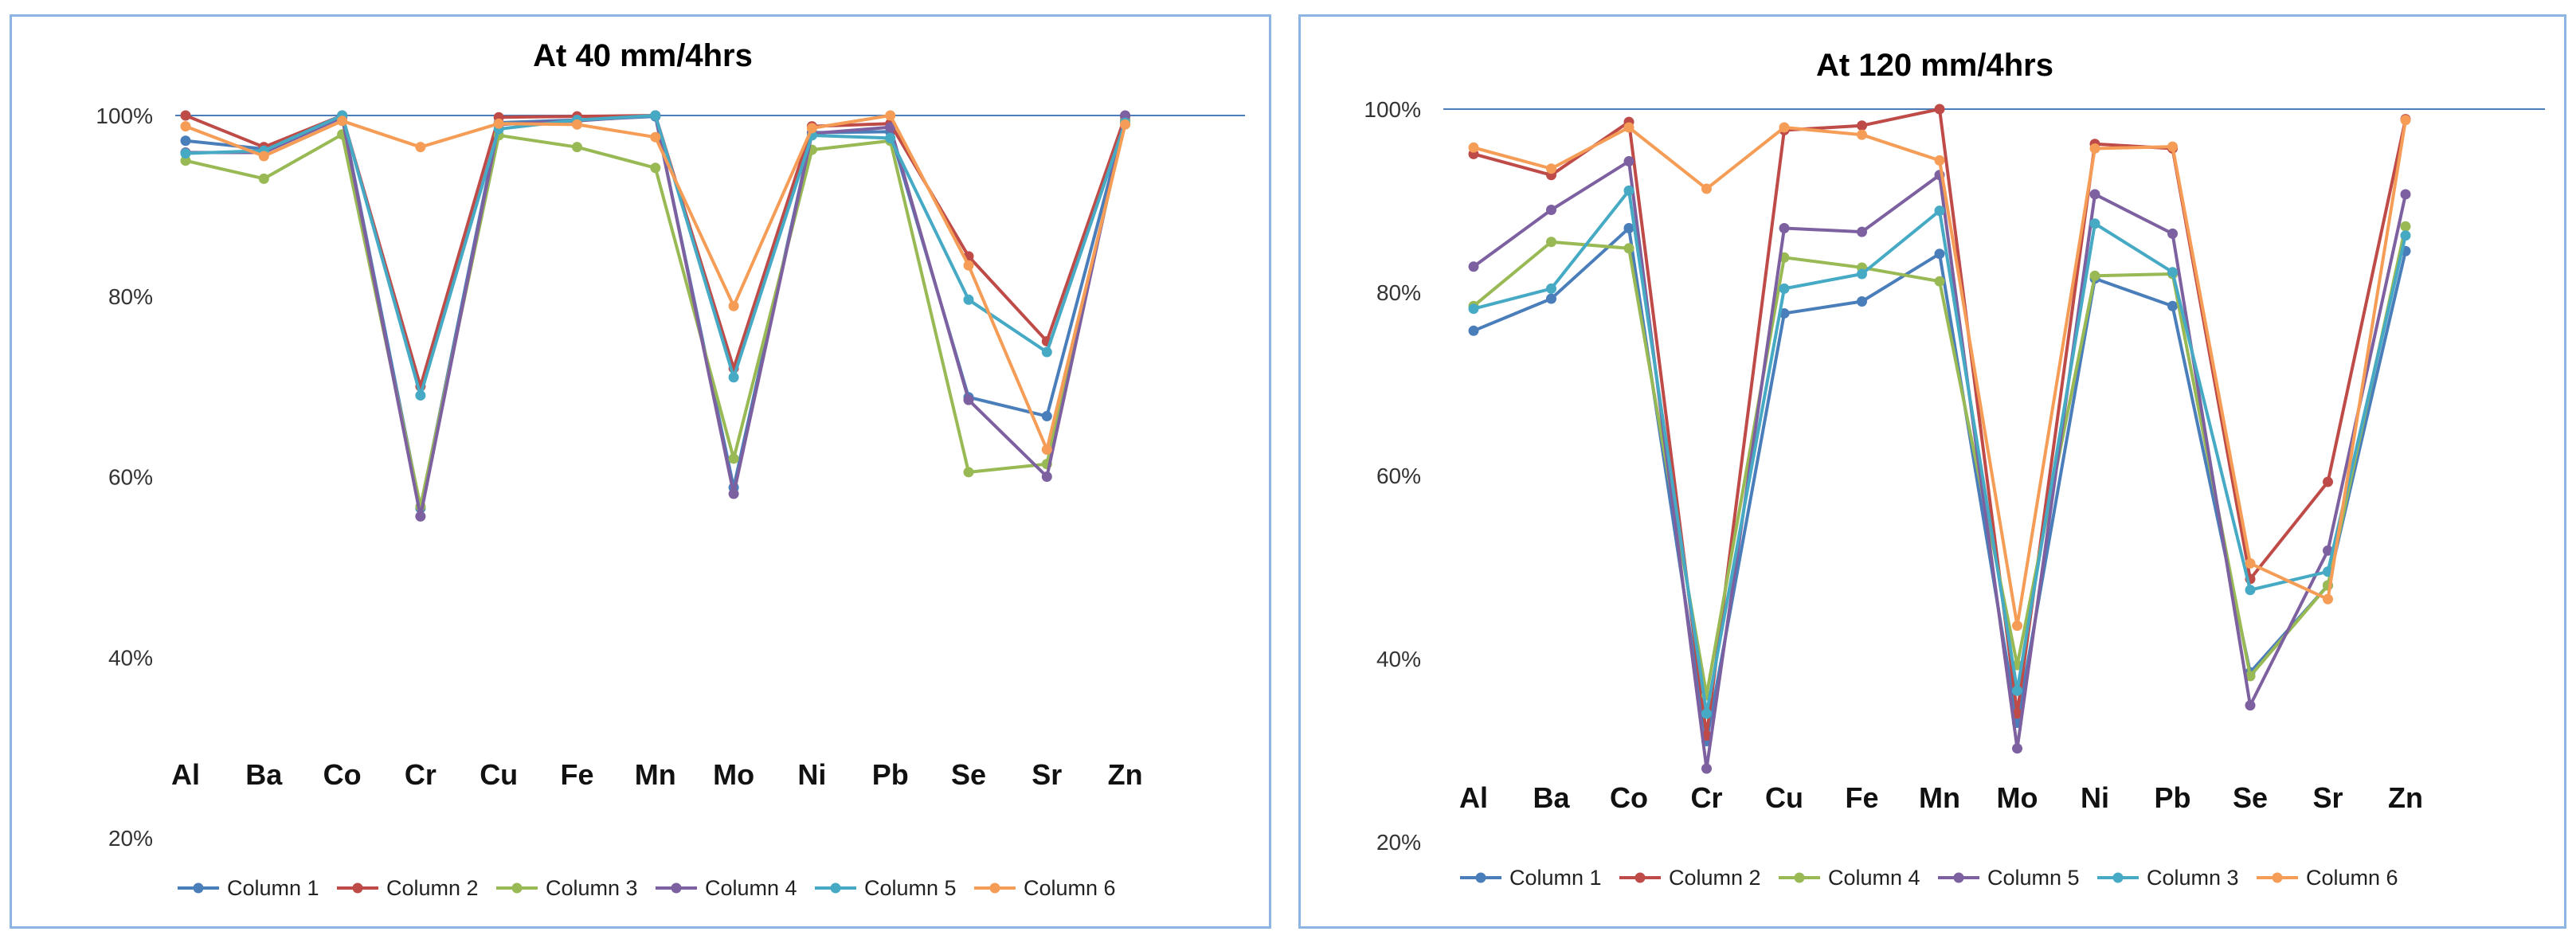  I want to click on legend-entry-5: Column 3, so click(2168, 878).